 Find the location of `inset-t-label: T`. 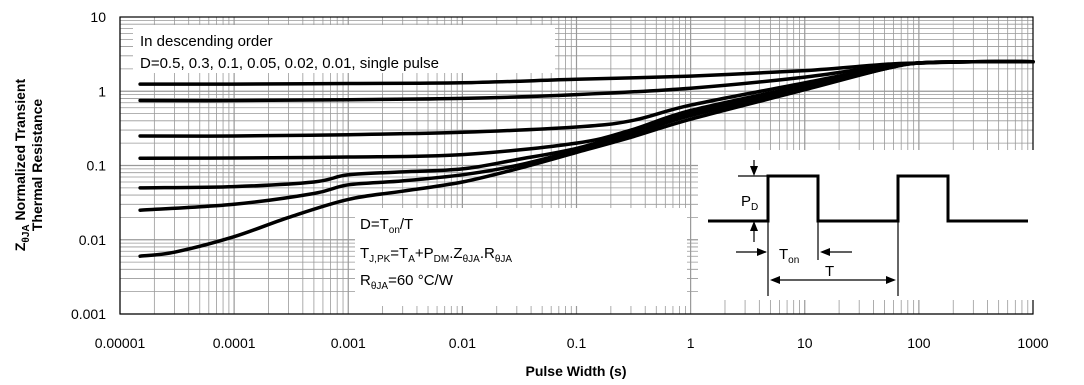

inset-t-label: T is located at coordinates (829, 271).